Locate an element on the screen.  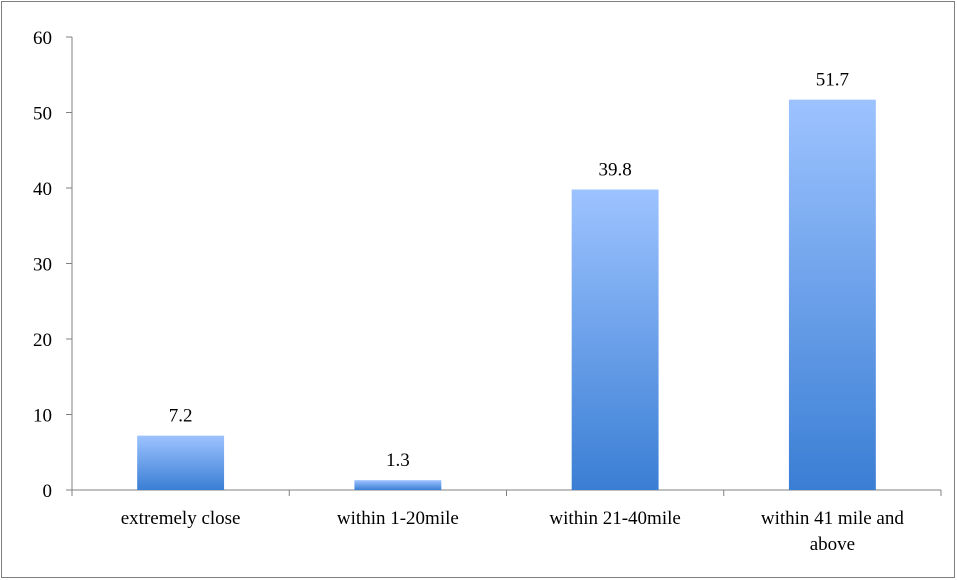
y-tick-label: 40 is located at coordinates (42, 189).